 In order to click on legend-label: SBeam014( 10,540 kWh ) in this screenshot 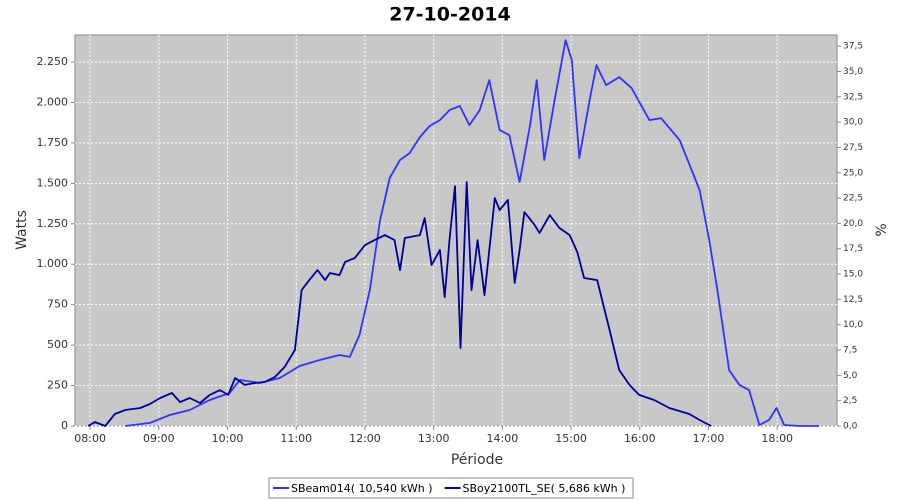, I will do `click(362, 488)`.